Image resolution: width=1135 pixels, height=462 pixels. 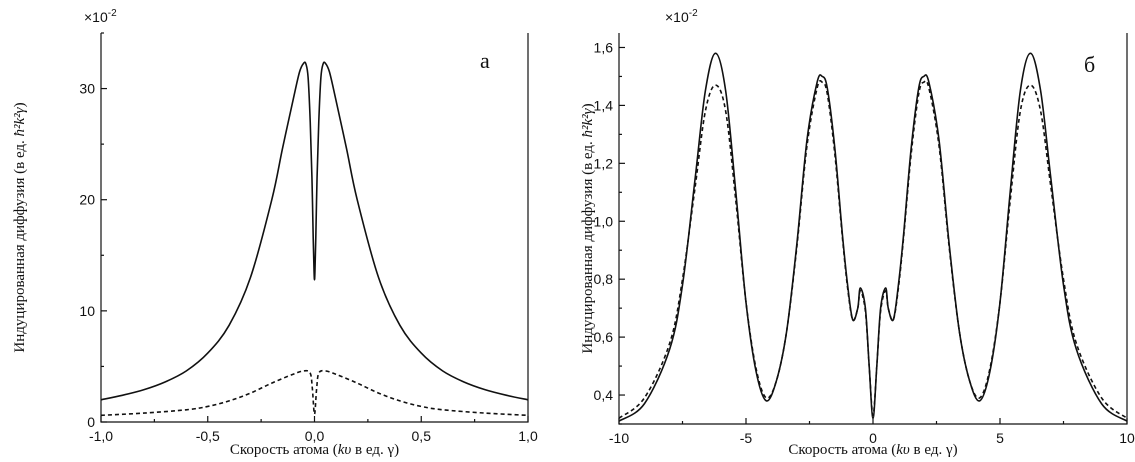 I want to click on y-tick-label: 30, so click(x=87, y=89).